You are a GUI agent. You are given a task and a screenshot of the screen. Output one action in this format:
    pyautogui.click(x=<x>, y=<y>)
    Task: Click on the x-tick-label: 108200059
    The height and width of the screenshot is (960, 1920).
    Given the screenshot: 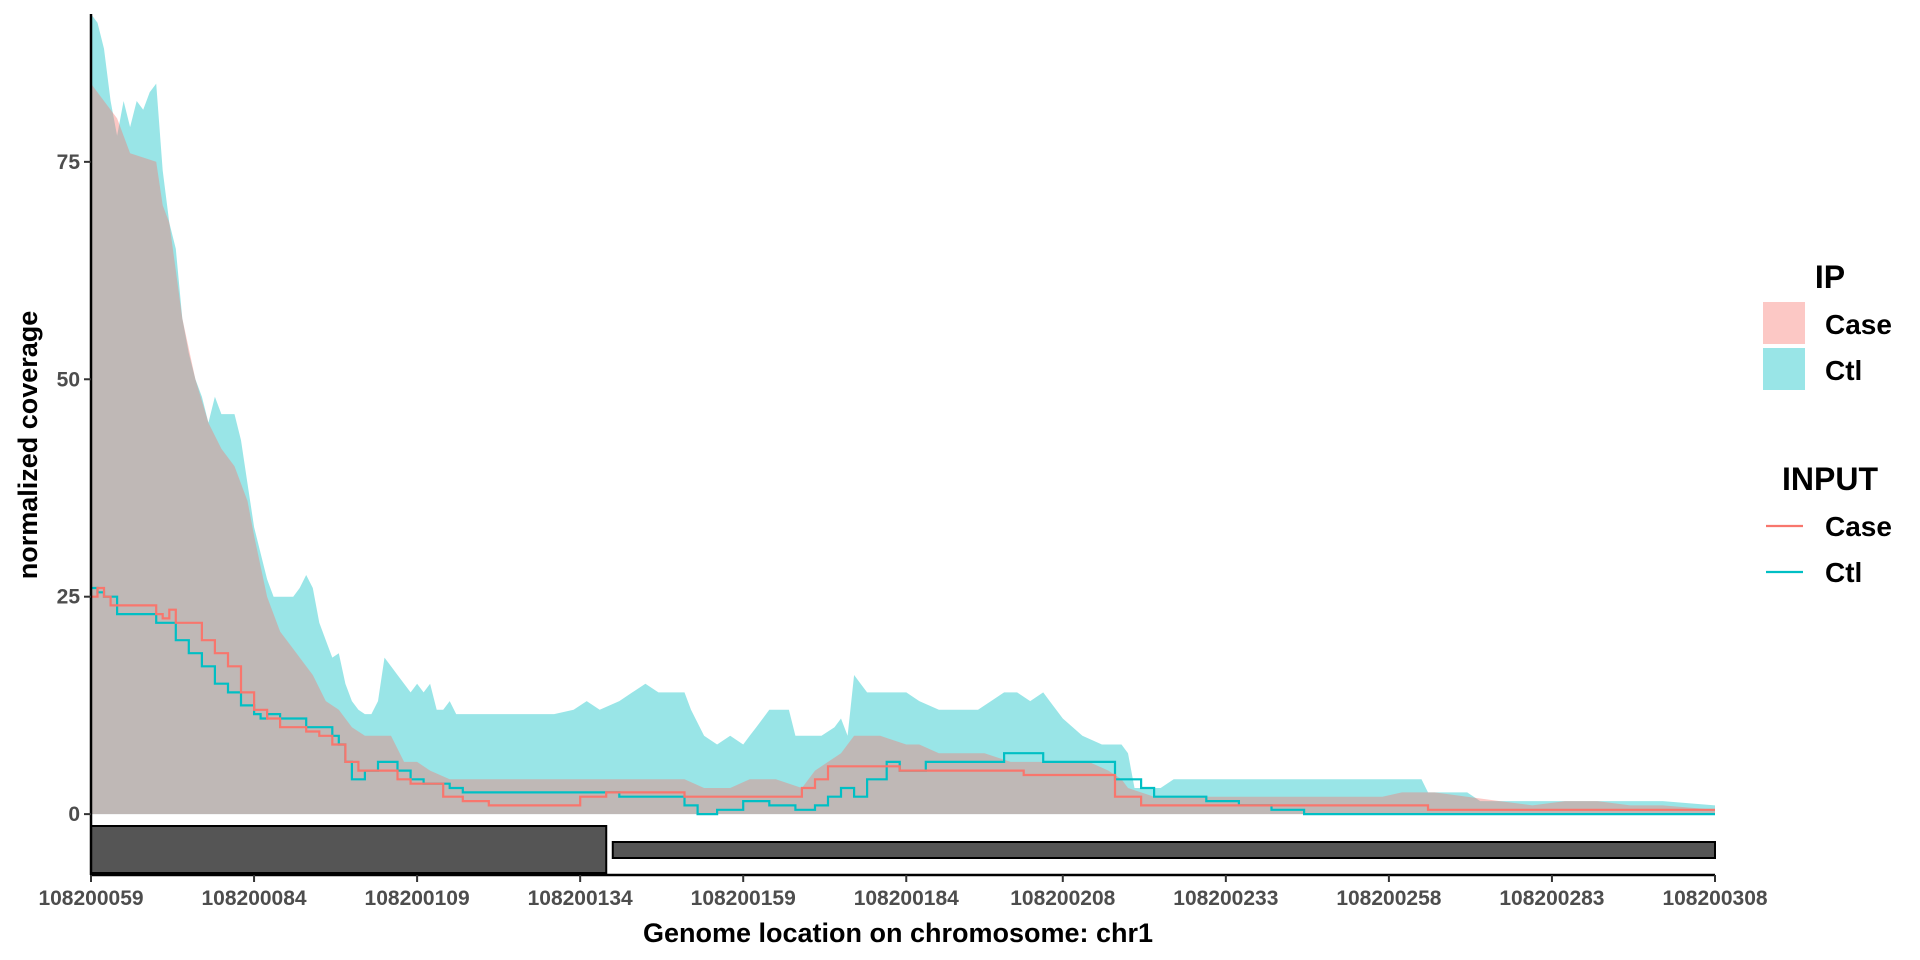 What is the action you would take?
    pyautogui.click(x=90, y=898)
    